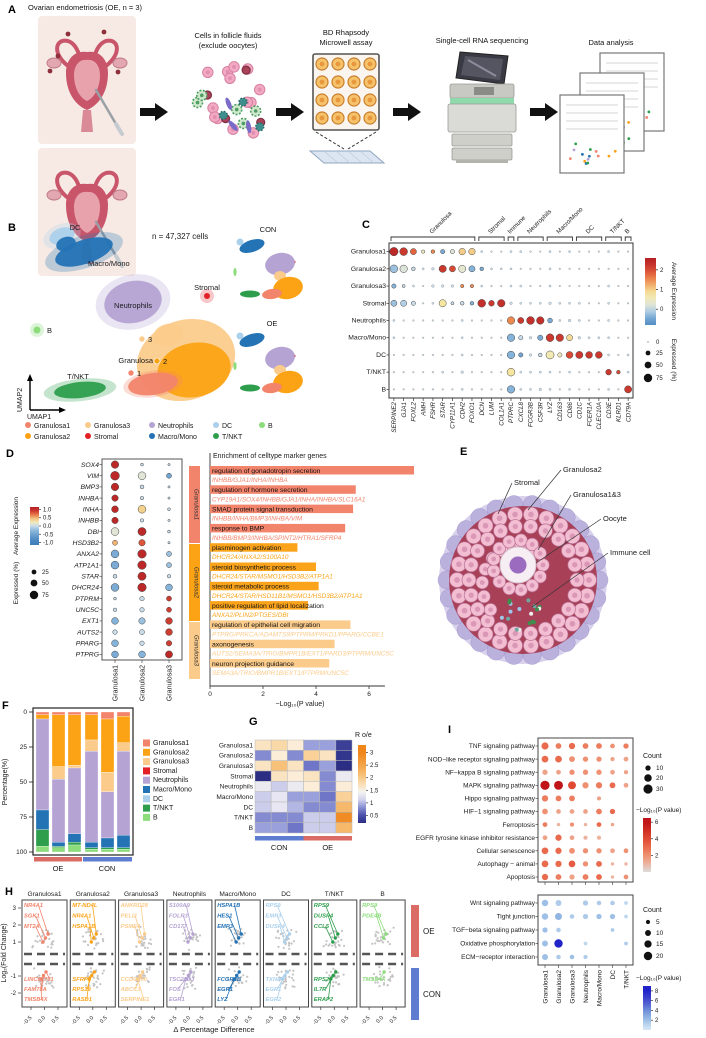  What do you see at coordinates (14, 977) in the screenshot?
I see `svg-text: -1` at bounding box center [14, 977].